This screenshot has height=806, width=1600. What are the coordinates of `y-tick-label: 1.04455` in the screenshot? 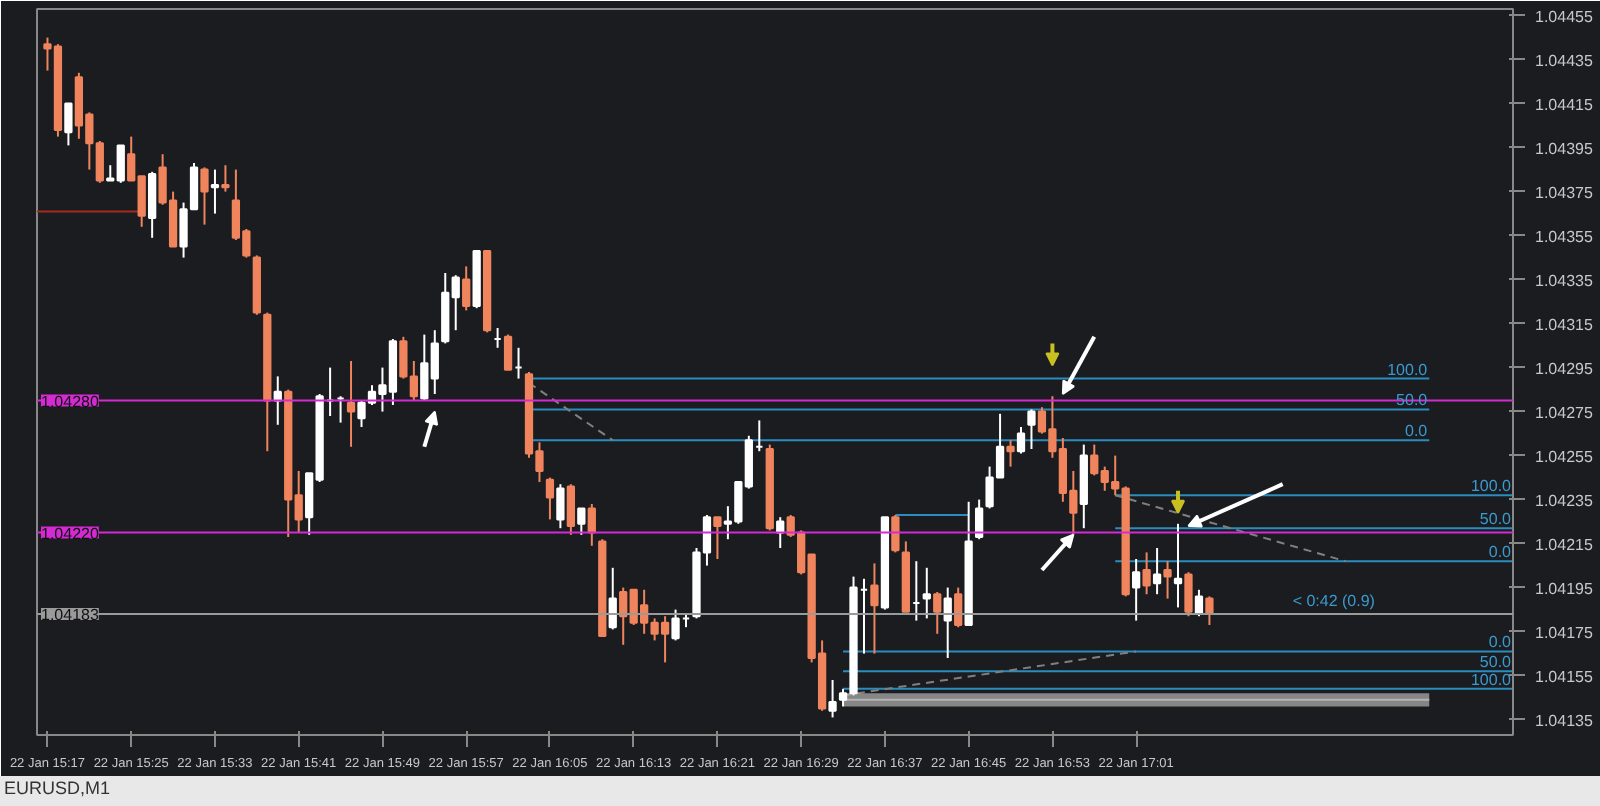 It's located at (1564, 16).